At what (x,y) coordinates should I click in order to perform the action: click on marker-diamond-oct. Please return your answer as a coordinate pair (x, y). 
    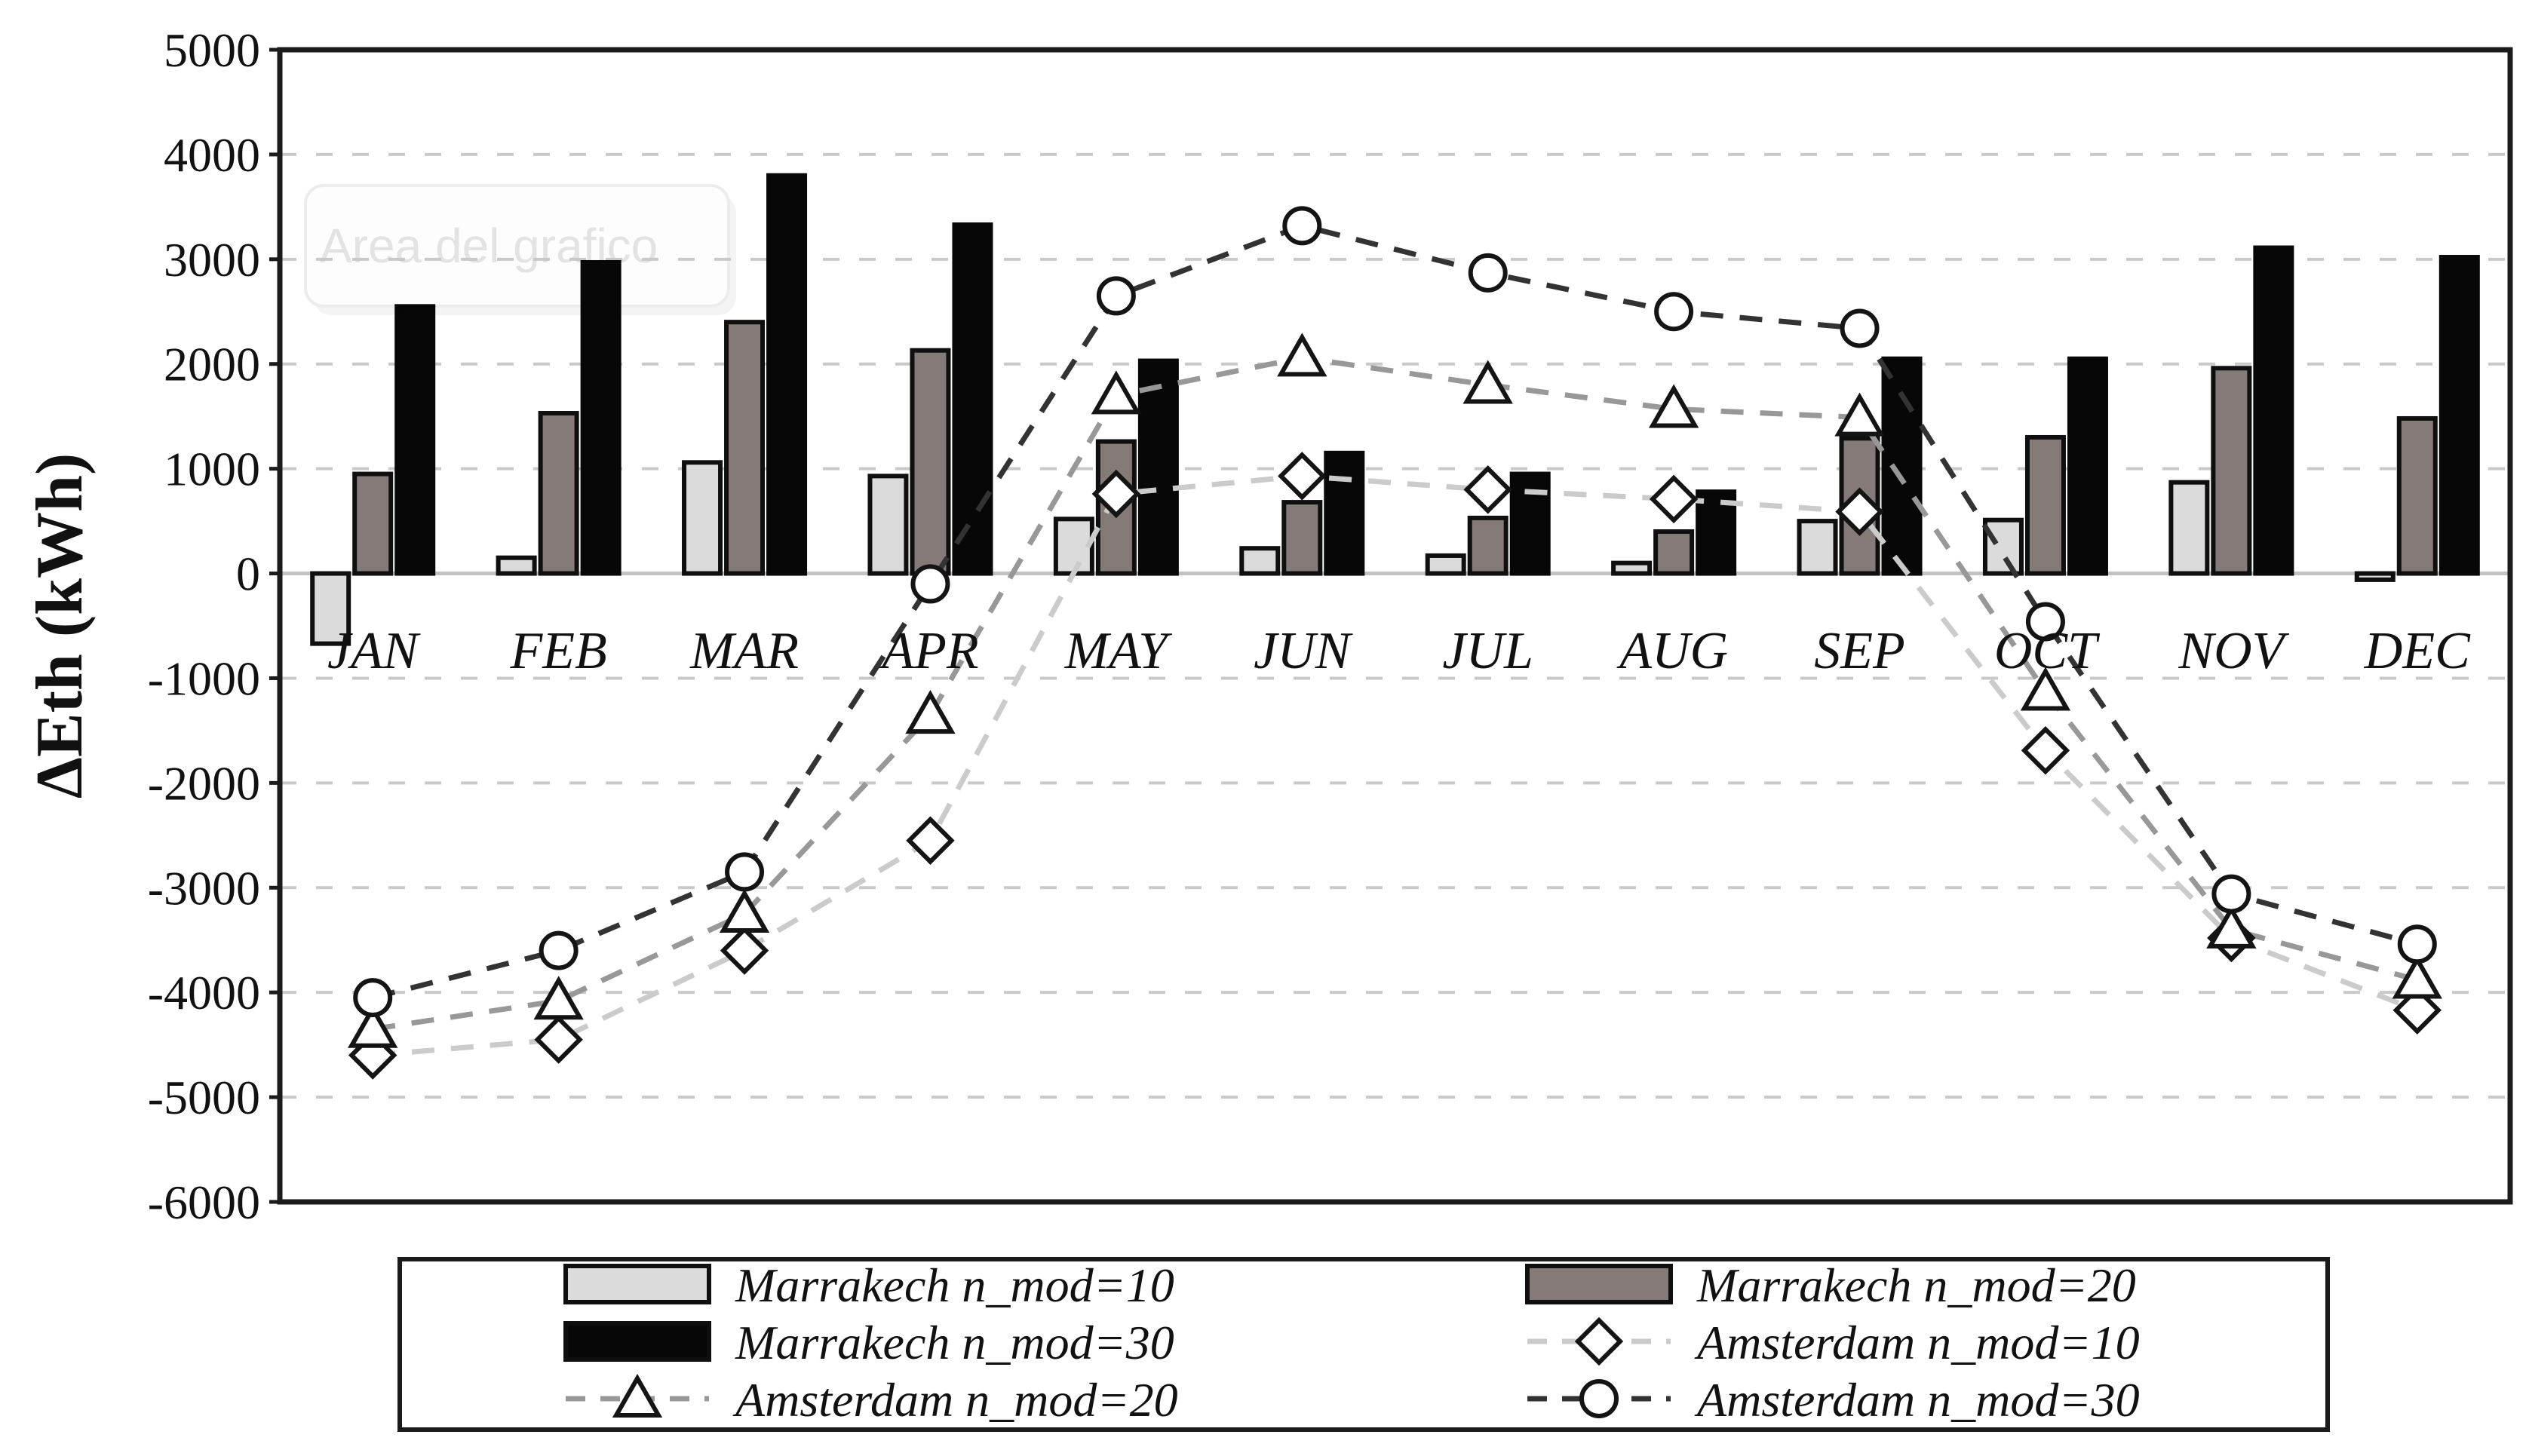
    Looking at the image, I should click on (2045, 750).